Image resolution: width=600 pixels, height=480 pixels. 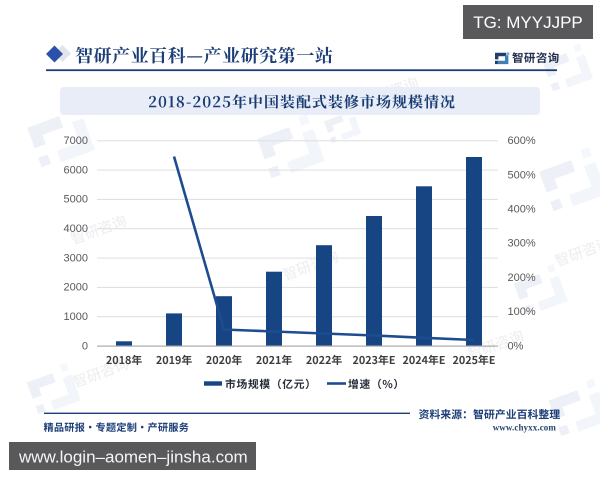 What do you see at coordinates (522, 312) in the screenshot?
I see `svg-text: 100%` at bounding box center [522, 312].